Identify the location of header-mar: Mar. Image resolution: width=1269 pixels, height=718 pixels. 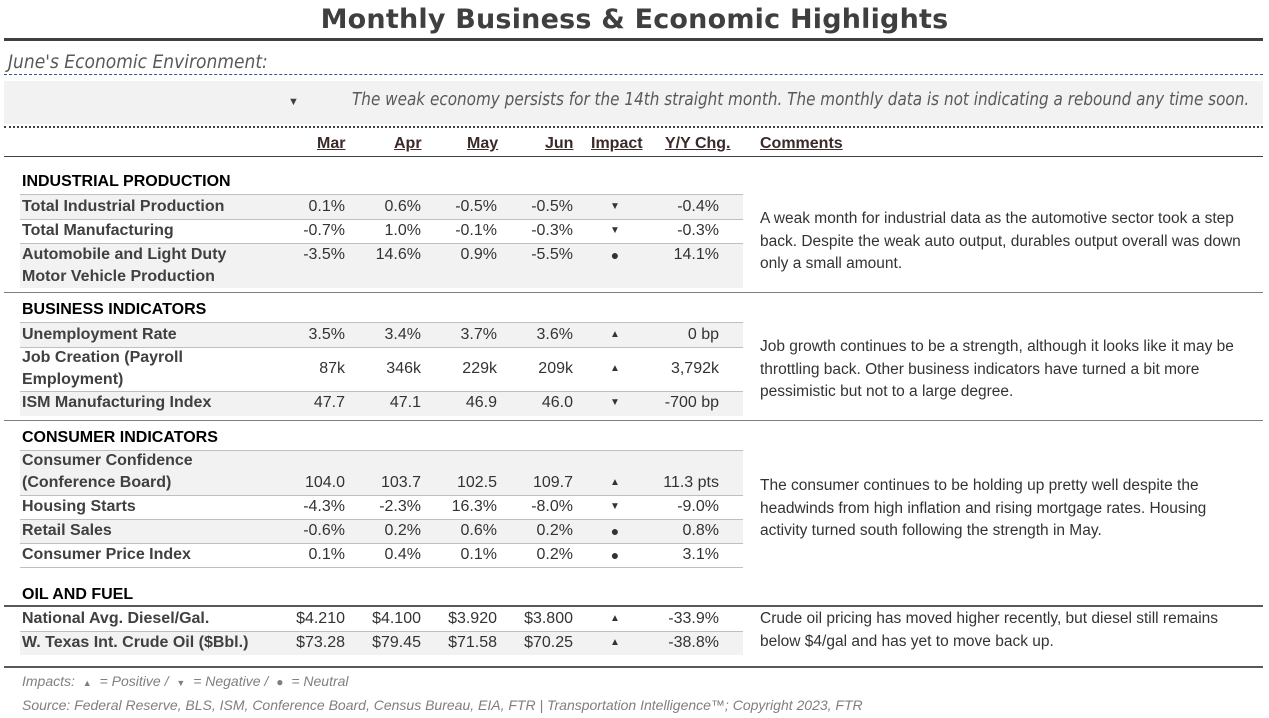
(331, 143).